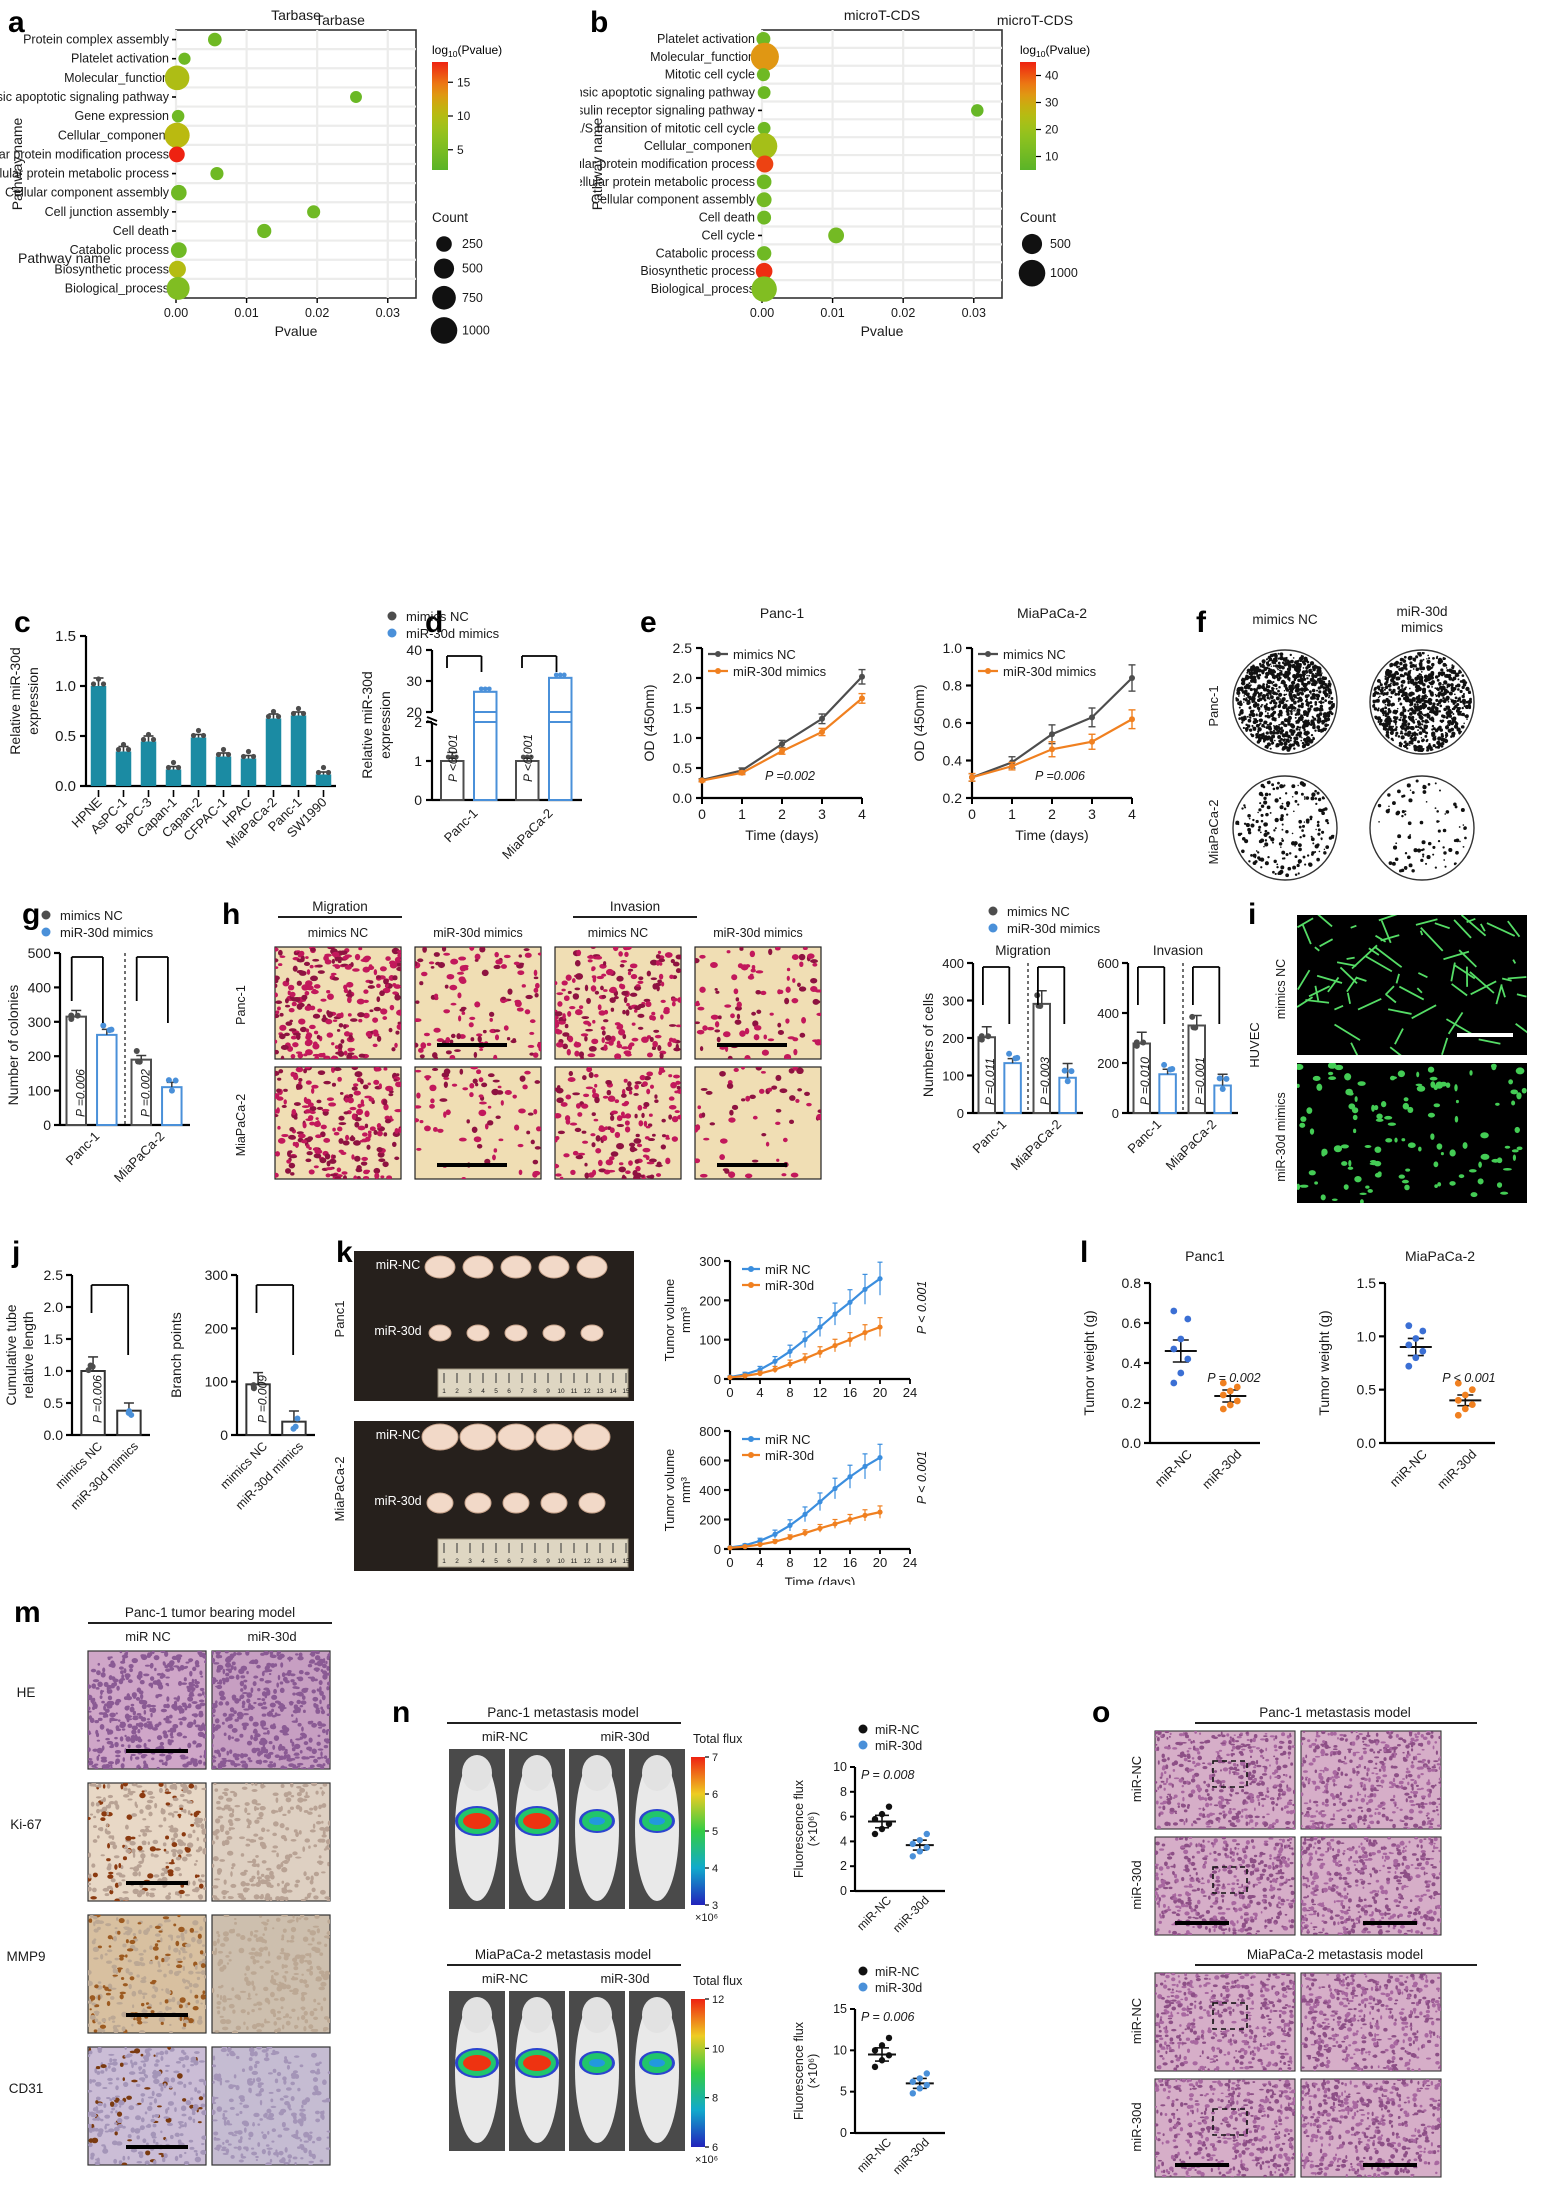  I want to click on legend-label: miR NC, so click(788, 1439).